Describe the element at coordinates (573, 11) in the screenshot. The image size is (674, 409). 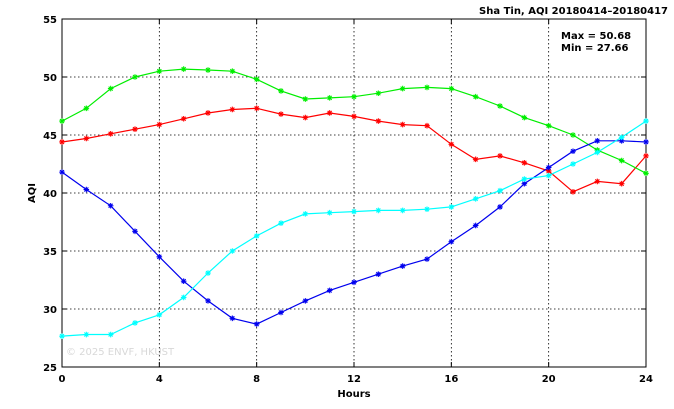
I see `chart-title: Sha Tin, AQI 20180414–20180417` at that location.